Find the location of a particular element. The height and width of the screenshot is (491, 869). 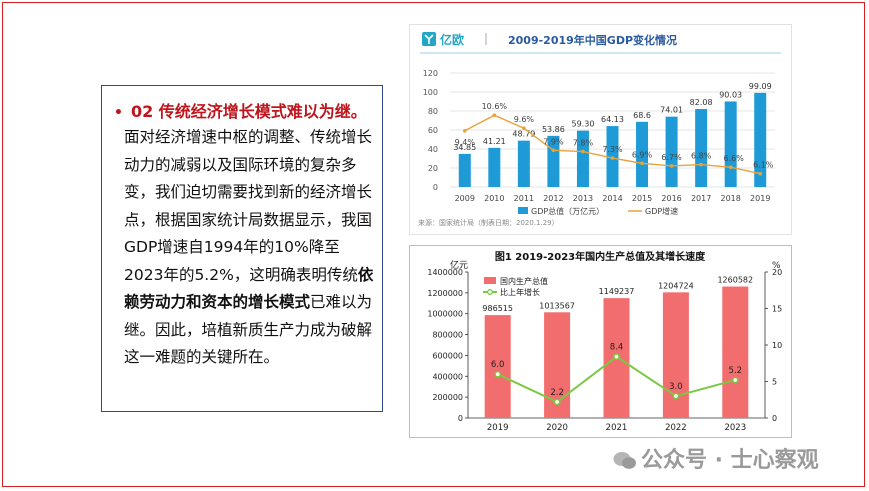

bar-value-label: 68.6 is located at coordinates (642, 115).